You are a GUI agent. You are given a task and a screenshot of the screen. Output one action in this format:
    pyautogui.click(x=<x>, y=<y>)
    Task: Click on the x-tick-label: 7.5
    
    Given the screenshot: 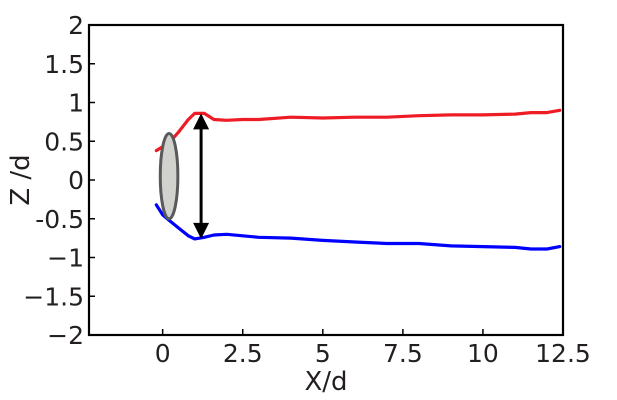 What is the action you would take?
    pyautogui.click(x=403, y=353)
    